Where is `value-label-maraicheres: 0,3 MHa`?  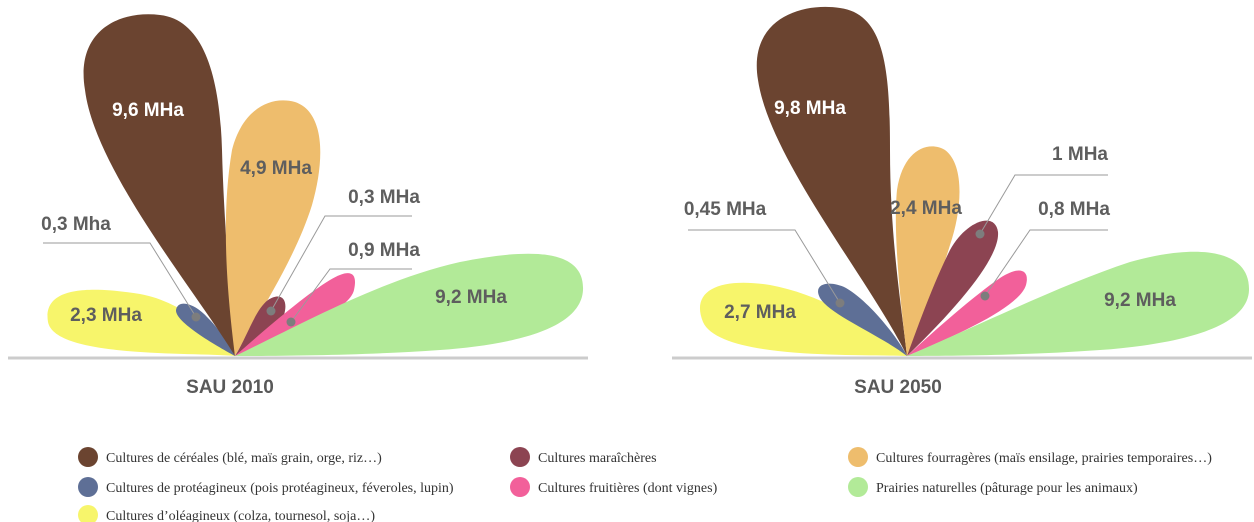
value-label-maraicheres: 0,3 MHa is located at coordinates (384, 197).